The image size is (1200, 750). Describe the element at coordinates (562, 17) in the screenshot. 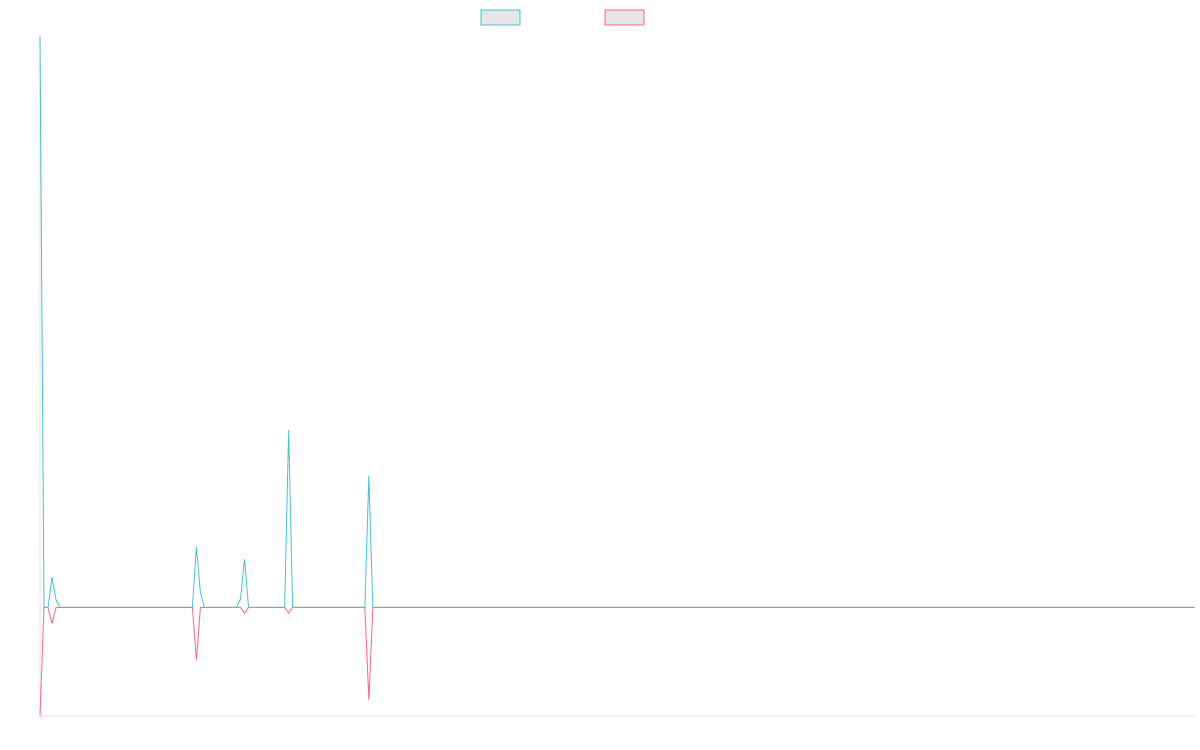

I see `legend` at that location.